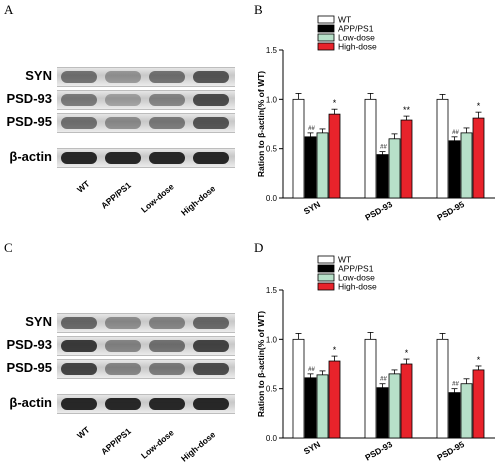  Describe the element at coordinates (357, 47) in the screenshot. I see `legend-label: High-dose` at that location.